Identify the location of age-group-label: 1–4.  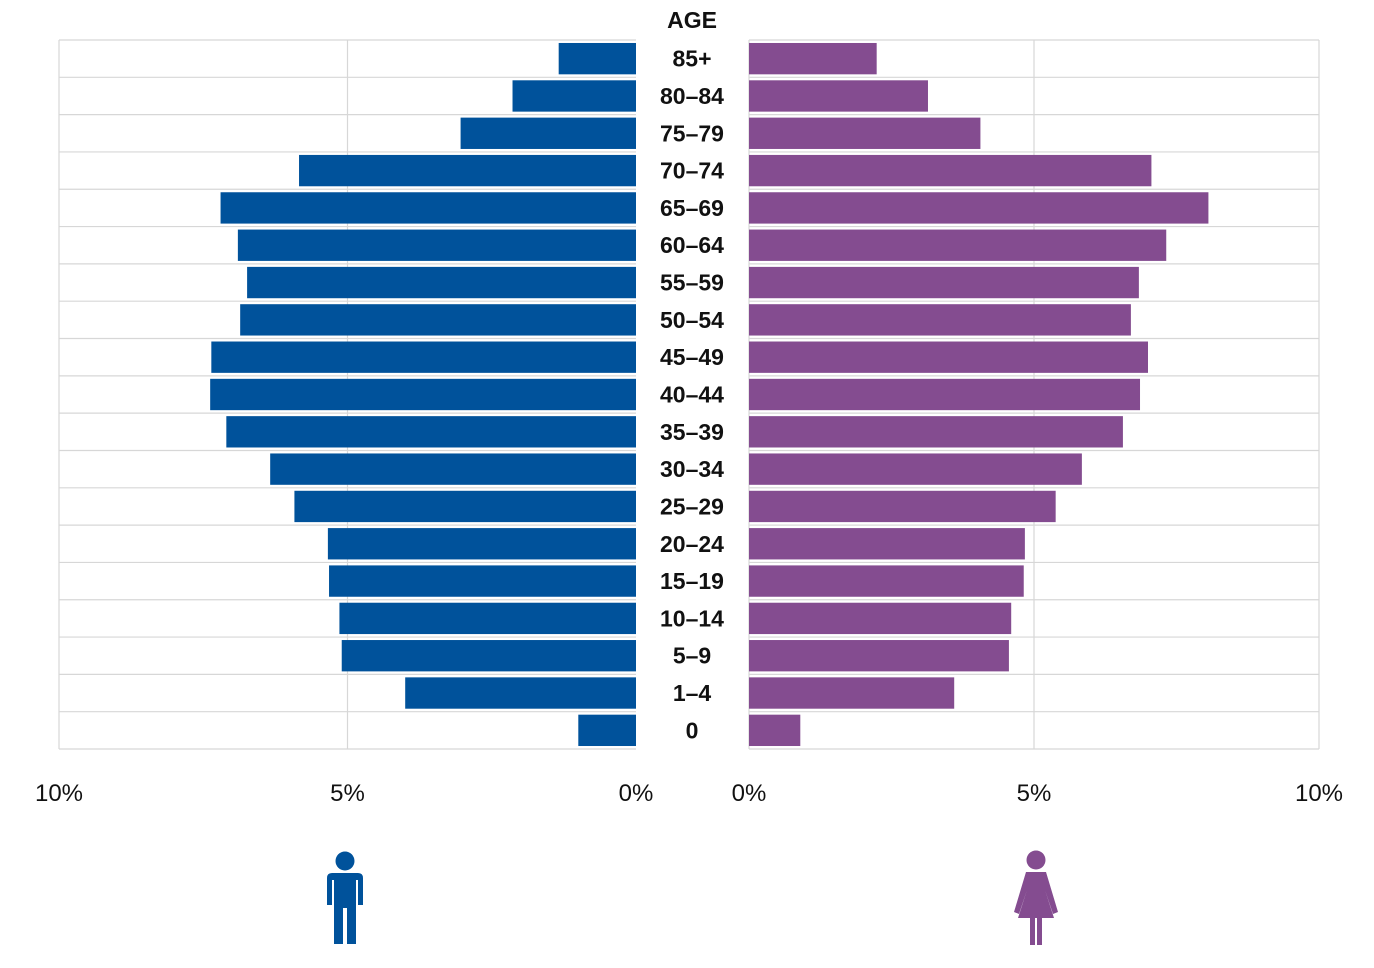
(692, 693).